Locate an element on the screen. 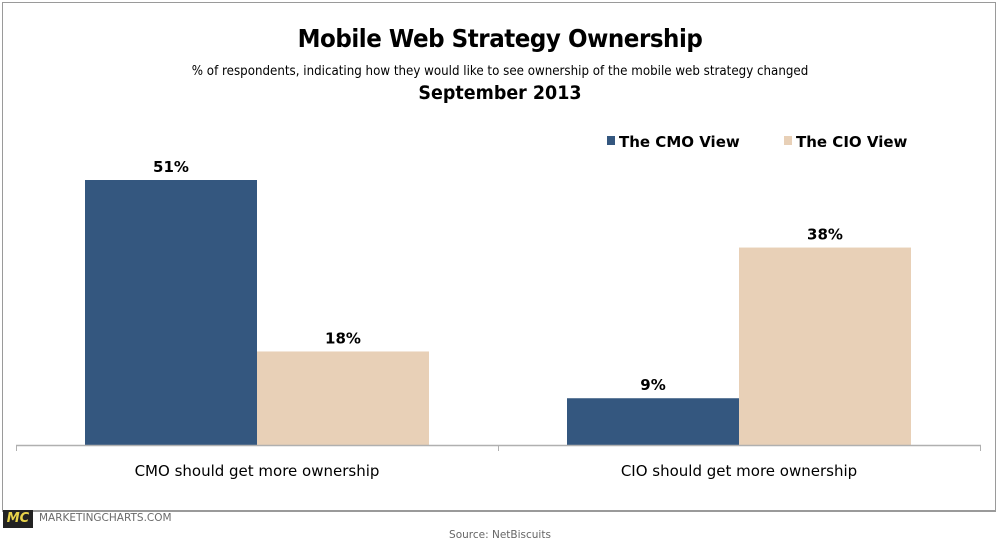 The height and width of the screenshot is (545, 1000). data-label: 18% is located at coordinates (343, 338).